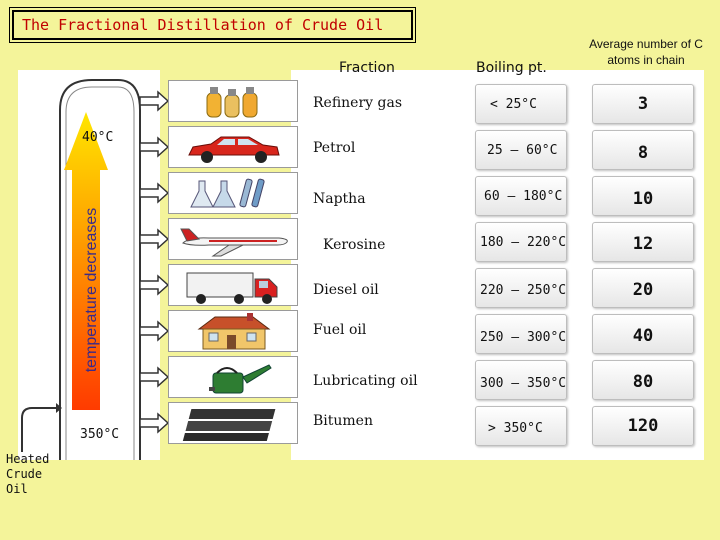  I want to click on carbon-count-value: 12, so click(643, 244).